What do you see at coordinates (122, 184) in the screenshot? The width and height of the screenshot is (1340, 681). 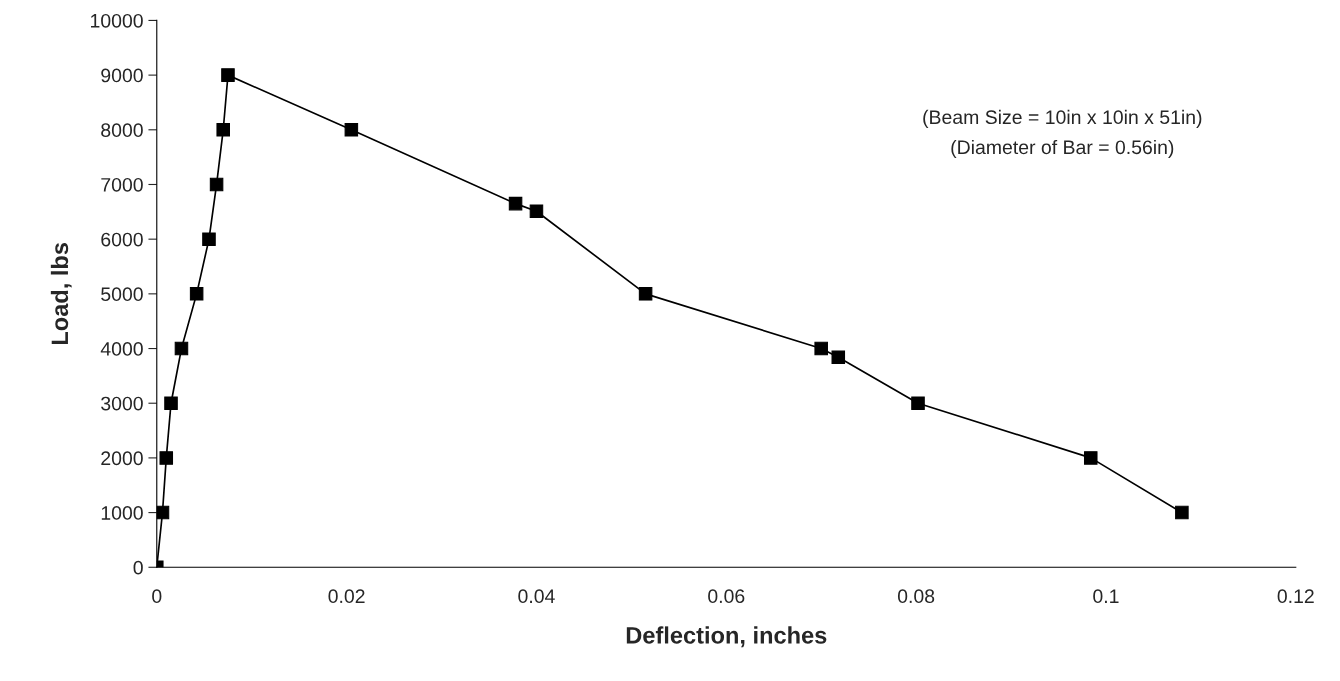 I see `y-tick-label: 7000` at bounding box center [122, 184].